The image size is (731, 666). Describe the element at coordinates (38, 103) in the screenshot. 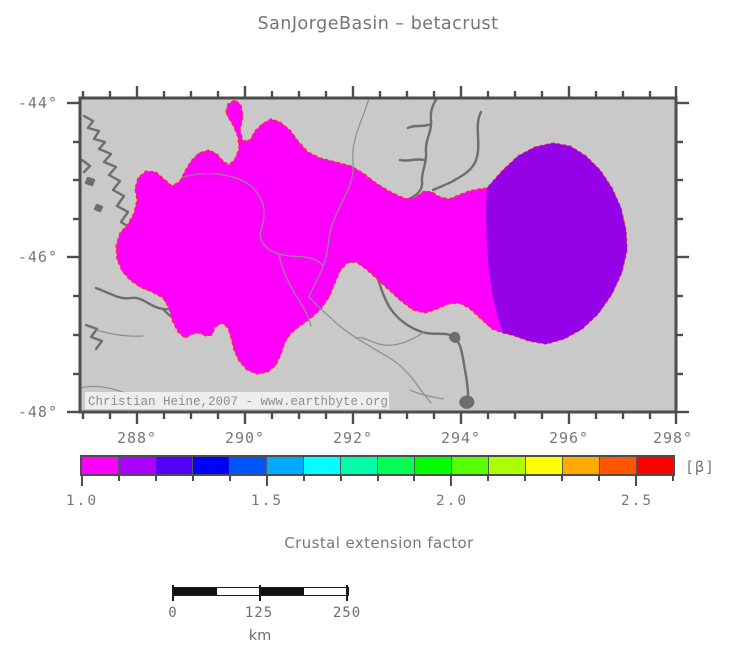

I see `y-tick-label: -44°` at that location.